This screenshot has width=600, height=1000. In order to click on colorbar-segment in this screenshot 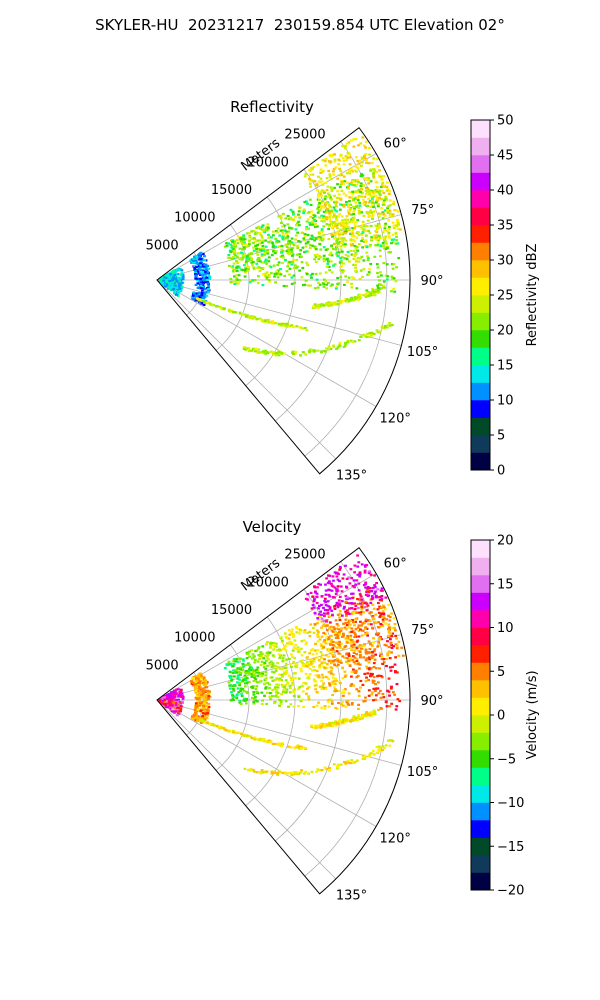, I will do `click(480, 269)`.